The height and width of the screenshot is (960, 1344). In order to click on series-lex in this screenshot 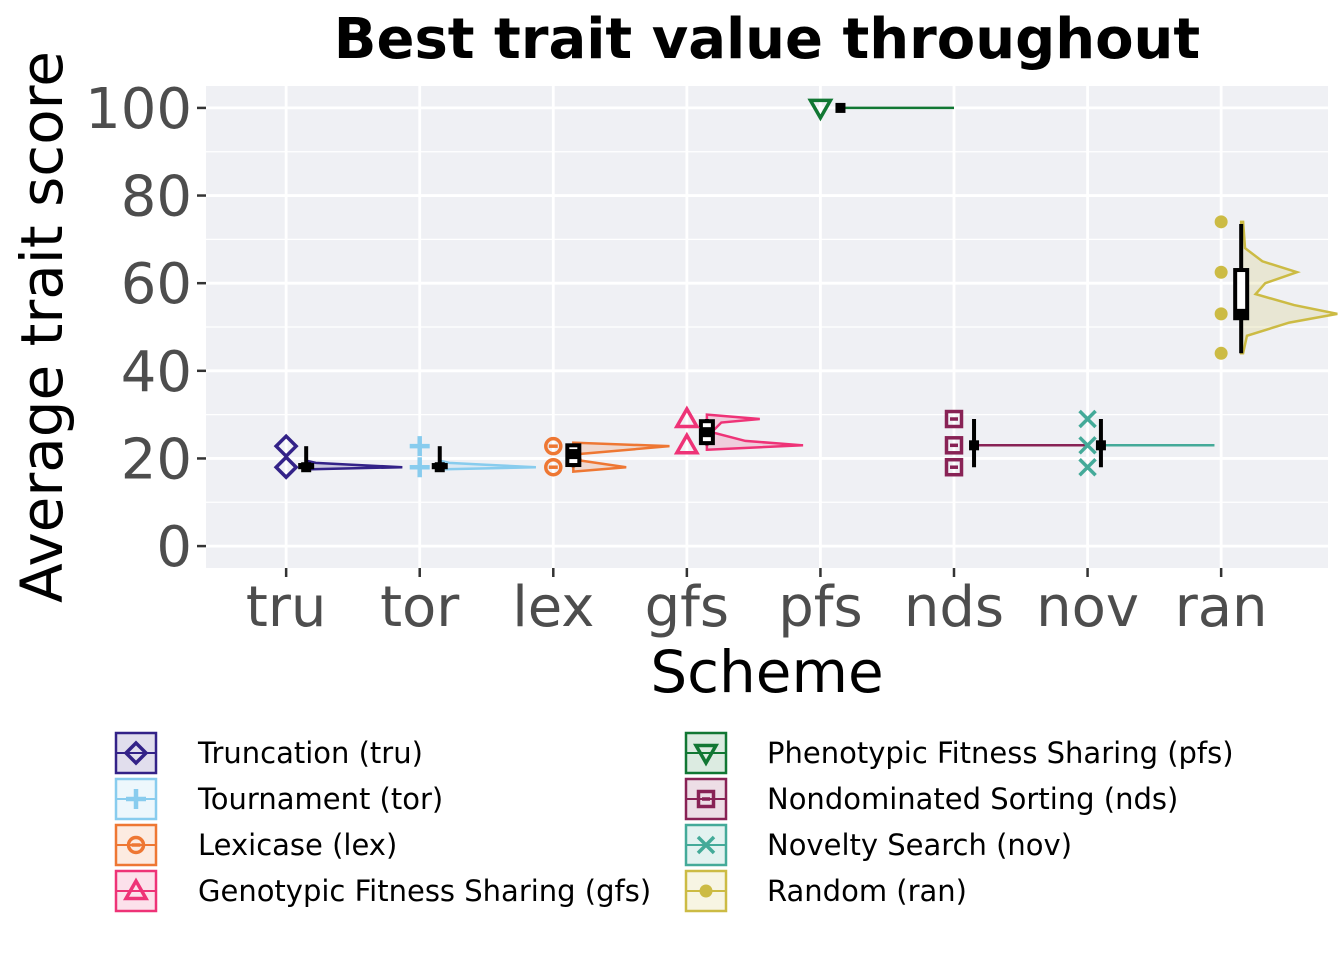, I will do `click(607, 456)`.